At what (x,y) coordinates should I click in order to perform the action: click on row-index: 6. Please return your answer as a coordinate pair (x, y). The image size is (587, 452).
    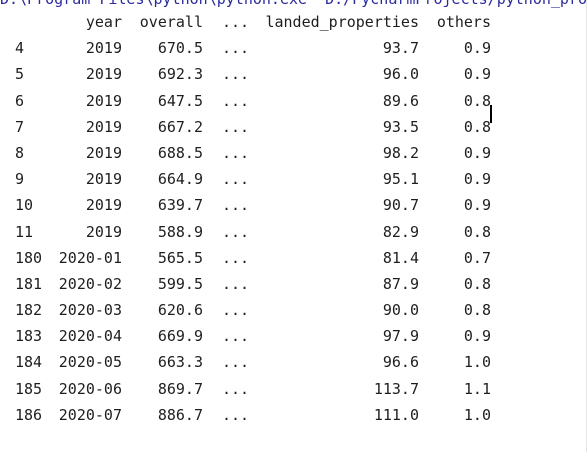
    Looking at the image, I should click on (20, 100).